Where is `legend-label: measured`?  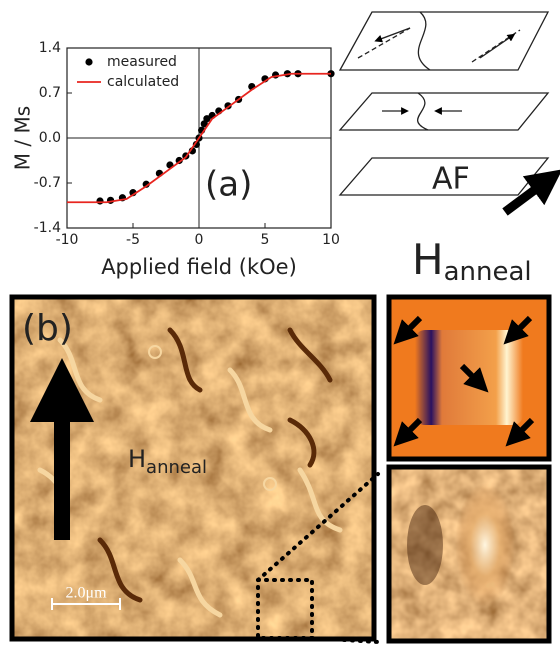
legend-label: measured is located at coordinates (142, 62).